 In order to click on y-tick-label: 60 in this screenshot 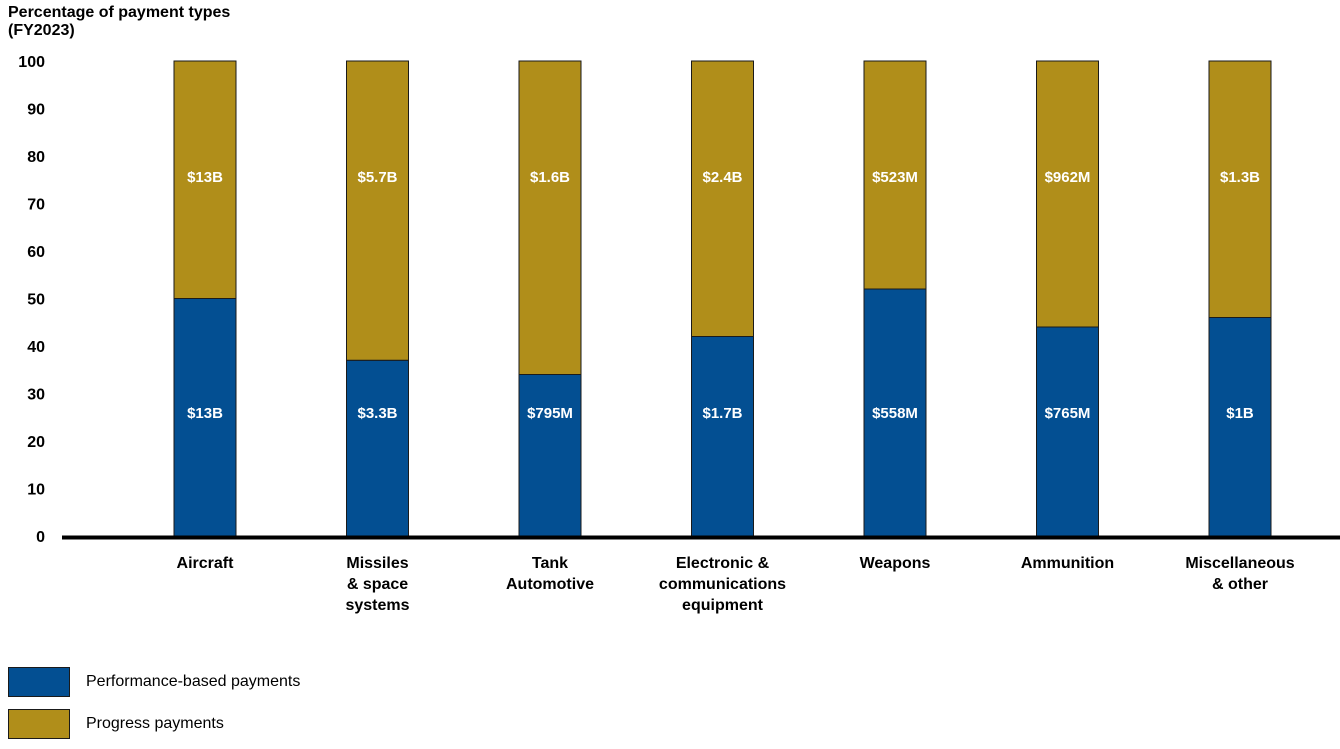, I will do `click(36, 252)`.